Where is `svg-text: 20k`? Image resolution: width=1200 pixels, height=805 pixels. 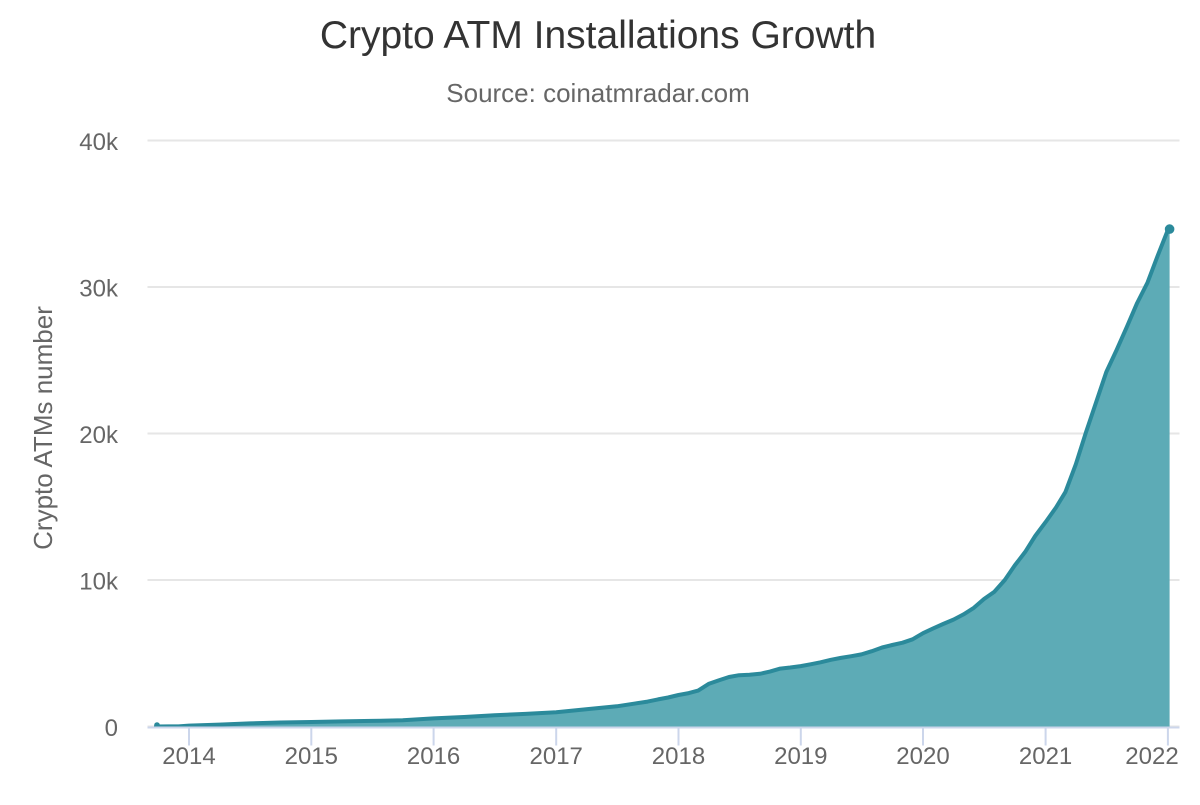
svg-text: 20k is located at coordinates (99, 435).